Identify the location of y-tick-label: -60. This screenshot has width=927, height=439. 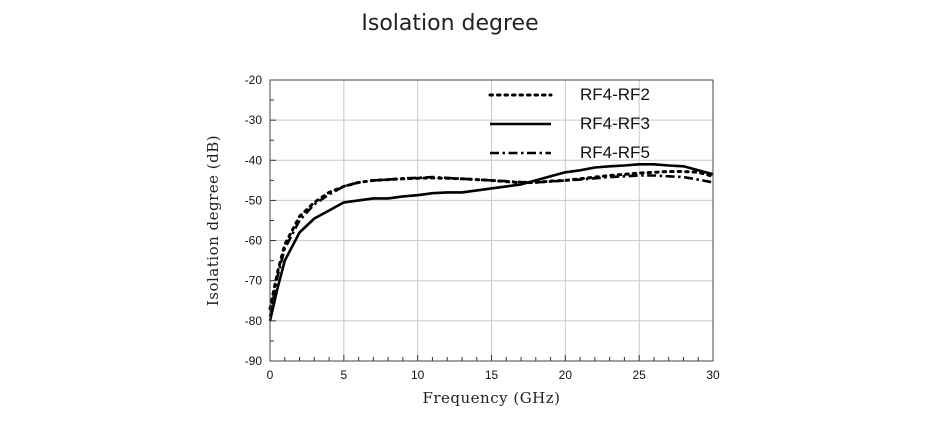
(254, 241).